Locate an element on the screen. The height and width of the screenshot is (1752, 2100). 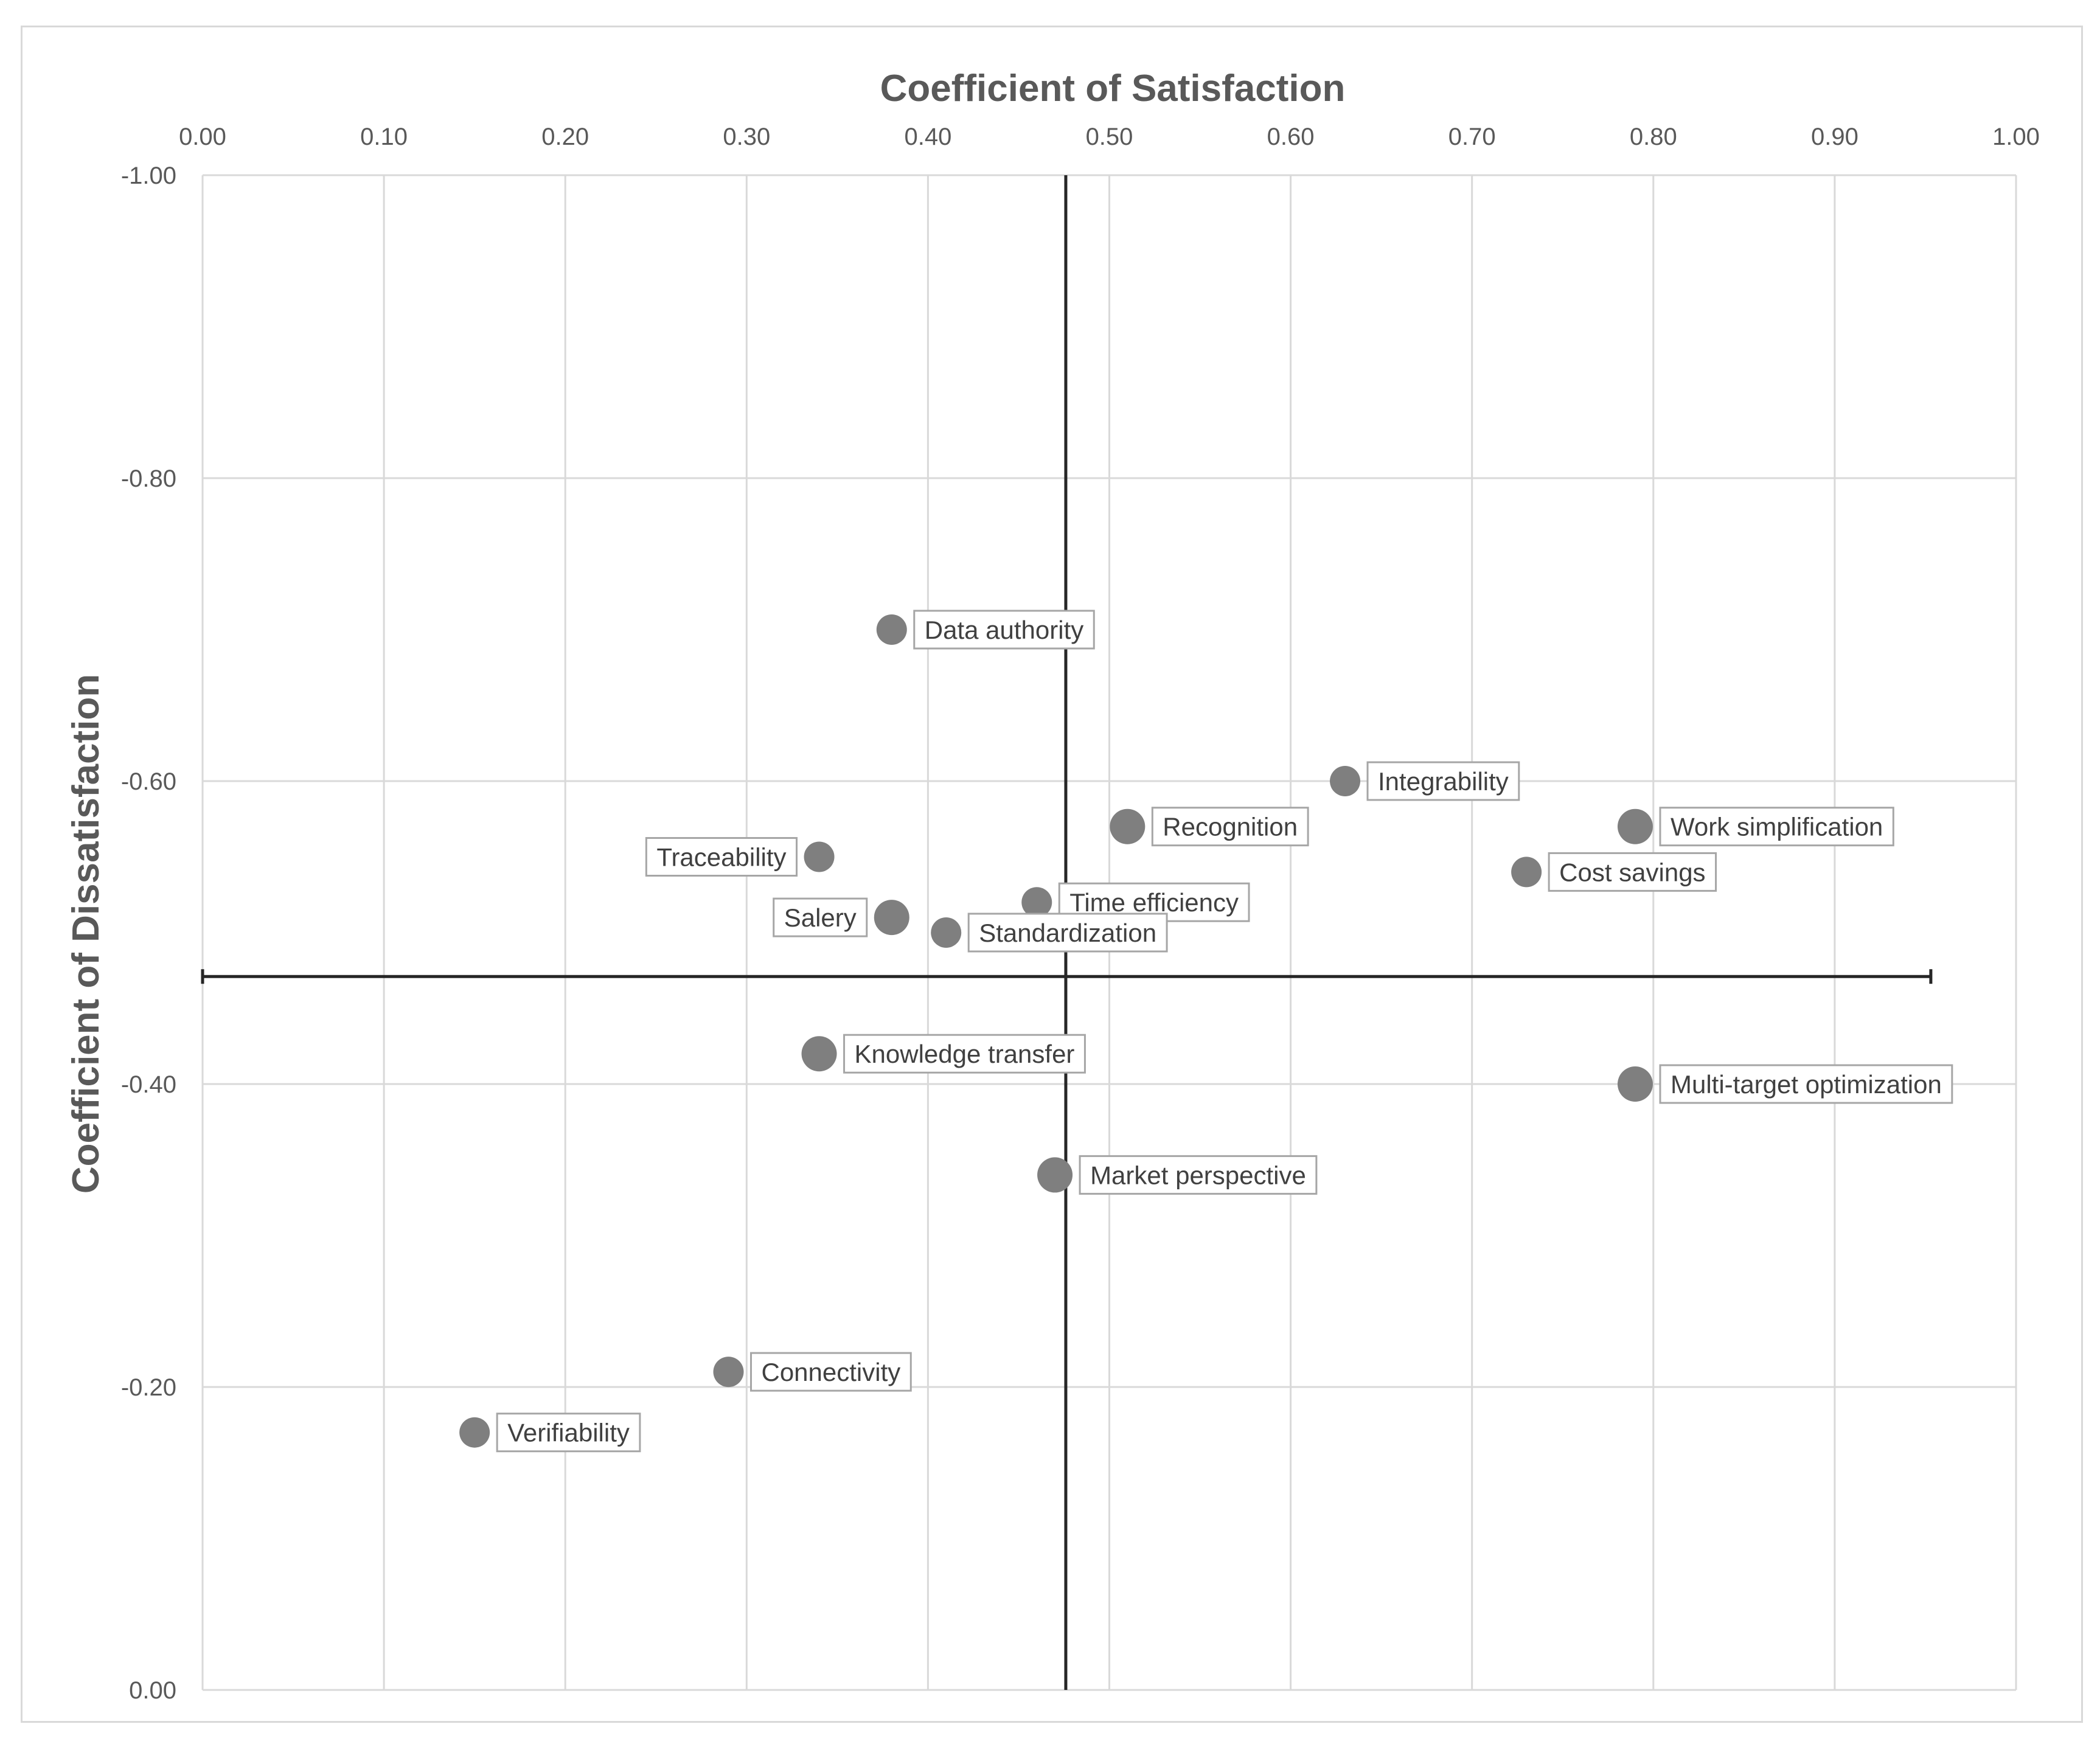
x-tick-label: 0.20 is located at coordinates (565, 136).